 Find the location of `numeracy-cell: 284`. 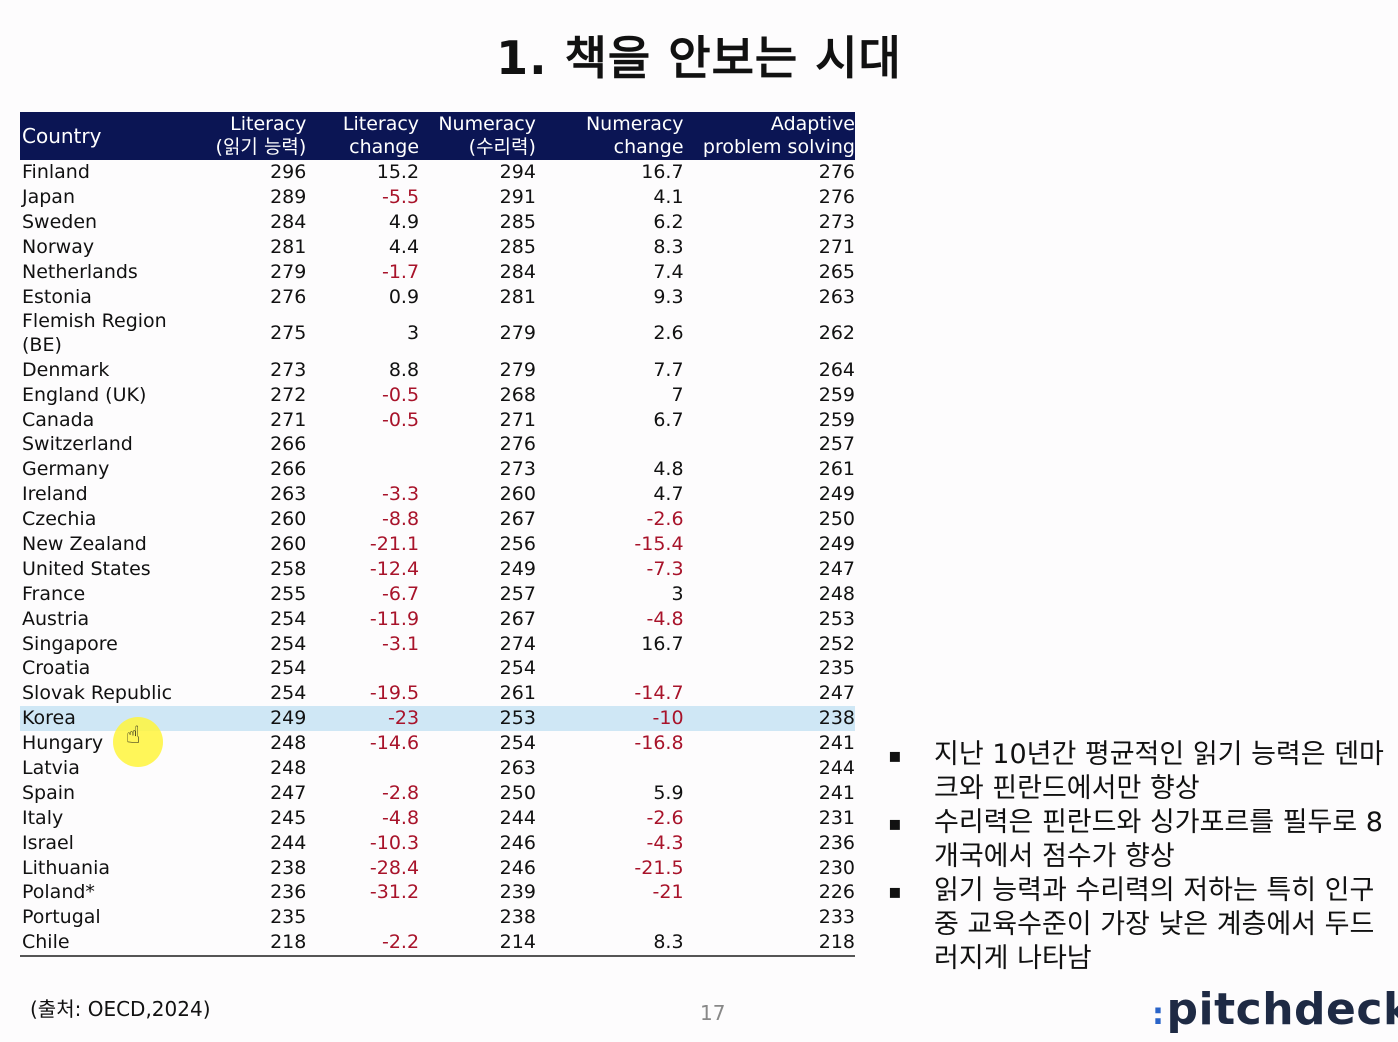

numeracy-cell: 284 is located at coordinates (517, 272).